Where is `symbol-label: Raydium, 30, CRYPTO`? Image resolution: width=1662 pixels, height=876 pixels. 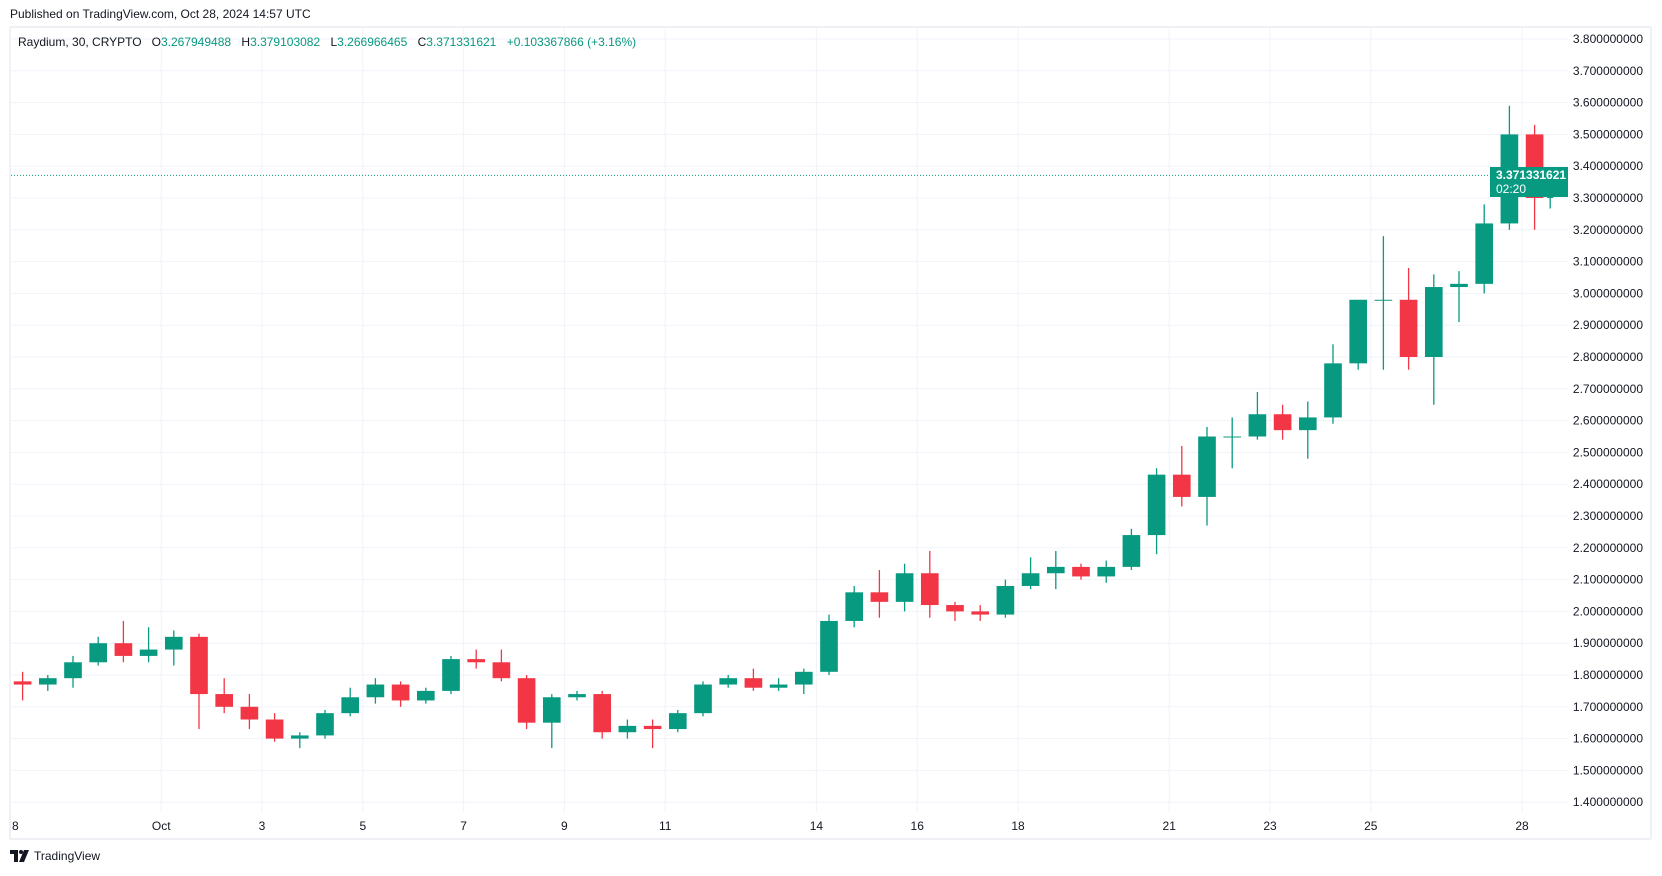
symbol-label: Raydium, 30, CRYPTO is located at coordinates (80, 42).